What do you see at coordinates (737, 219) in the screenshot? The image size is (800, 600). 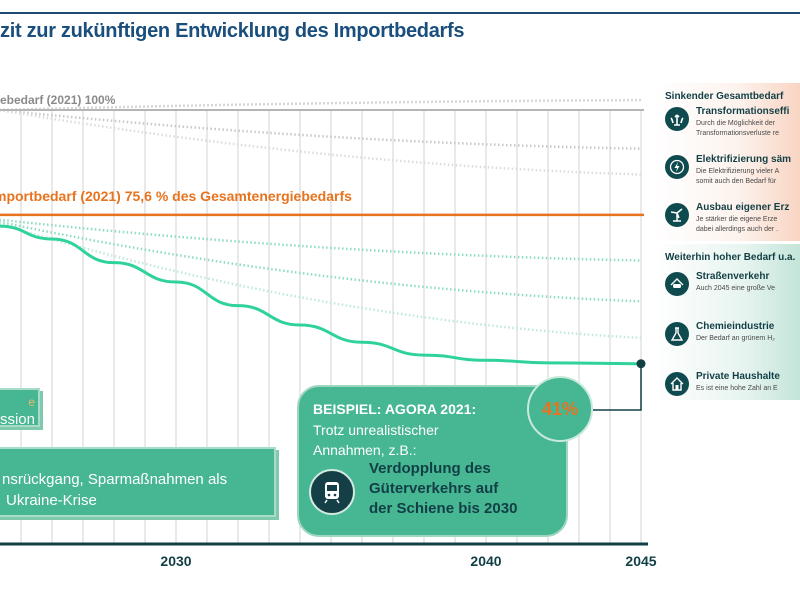 I see `item-desc-line: Je stärker die eigene Erze` at bounding box center [737, 219].